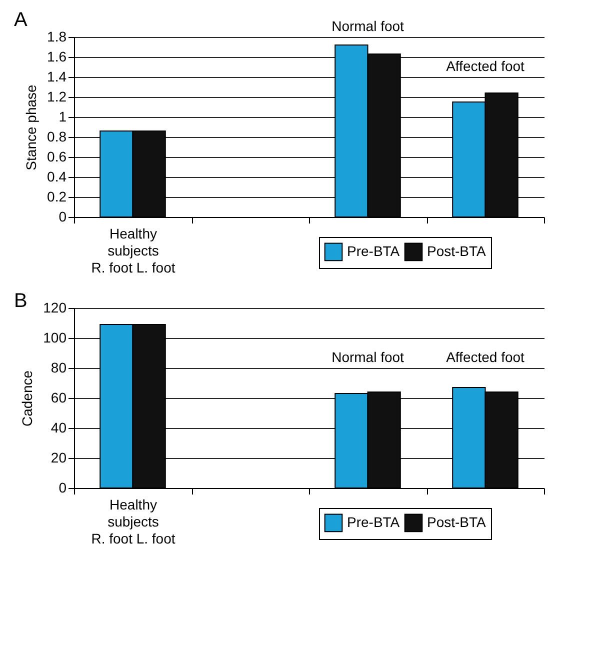 The height and width of the screenshot is (646, 589). Describe the element at coordinates (21, 20) in the screenshot. I see `chart-title: A` at that location.